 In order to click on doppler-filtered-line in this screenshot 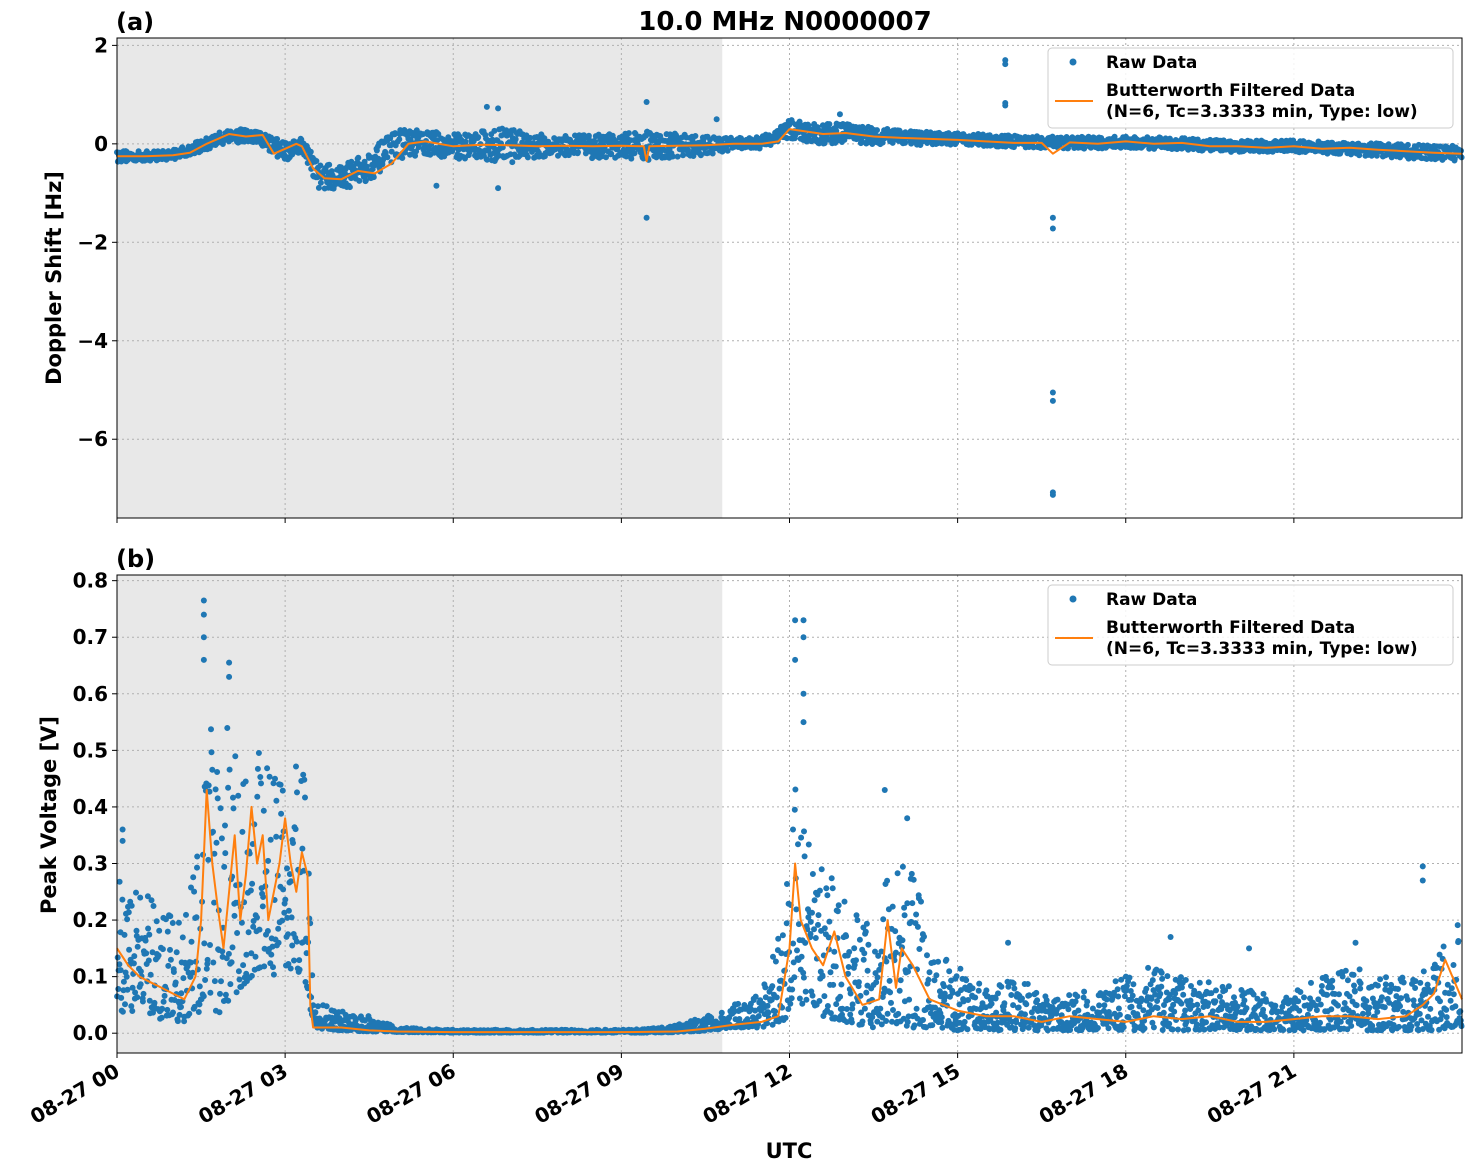, I will do `click(790, 154)`.